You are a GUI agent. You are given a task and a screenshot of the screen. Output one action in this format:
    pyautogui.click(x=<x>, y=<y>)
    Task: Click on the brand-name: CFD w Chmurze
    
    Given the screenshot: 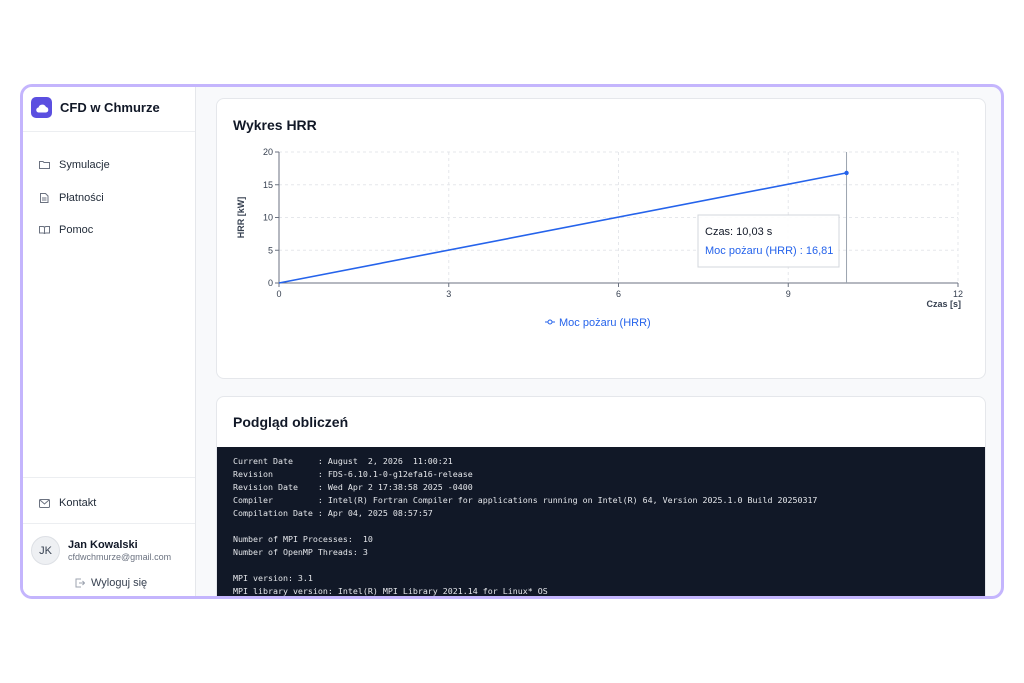 What is the action you would take?
    pyautogui.click(x=110, y=107)
    